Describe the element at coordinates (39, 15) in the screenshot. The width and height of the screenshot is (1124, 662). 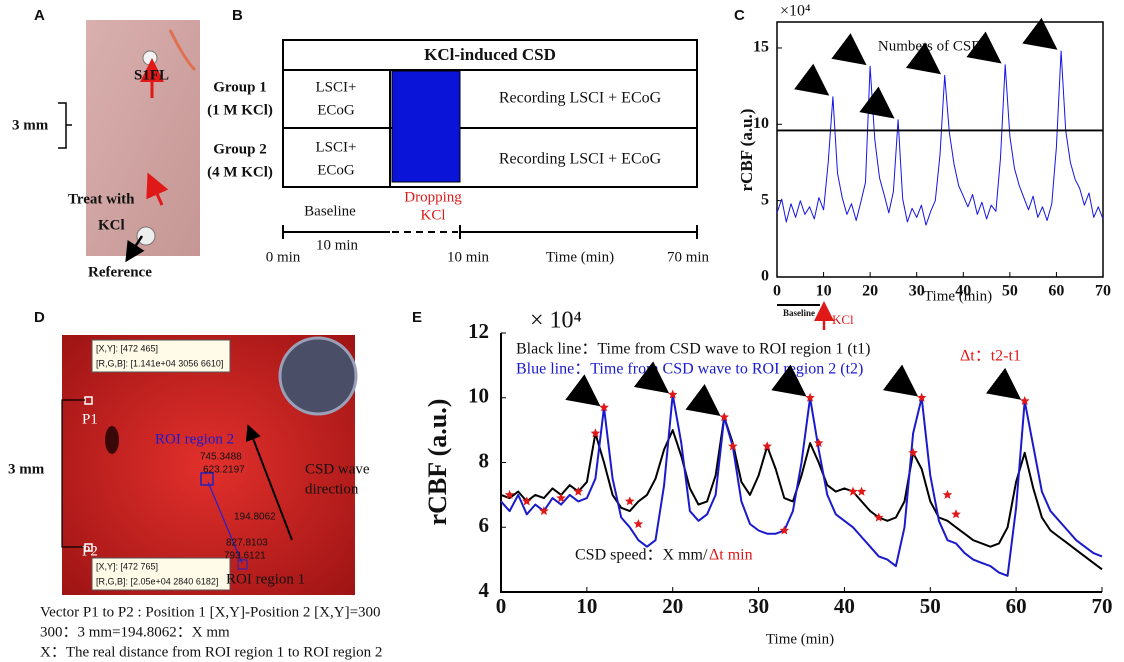
I see `panel-label: A` at that location.